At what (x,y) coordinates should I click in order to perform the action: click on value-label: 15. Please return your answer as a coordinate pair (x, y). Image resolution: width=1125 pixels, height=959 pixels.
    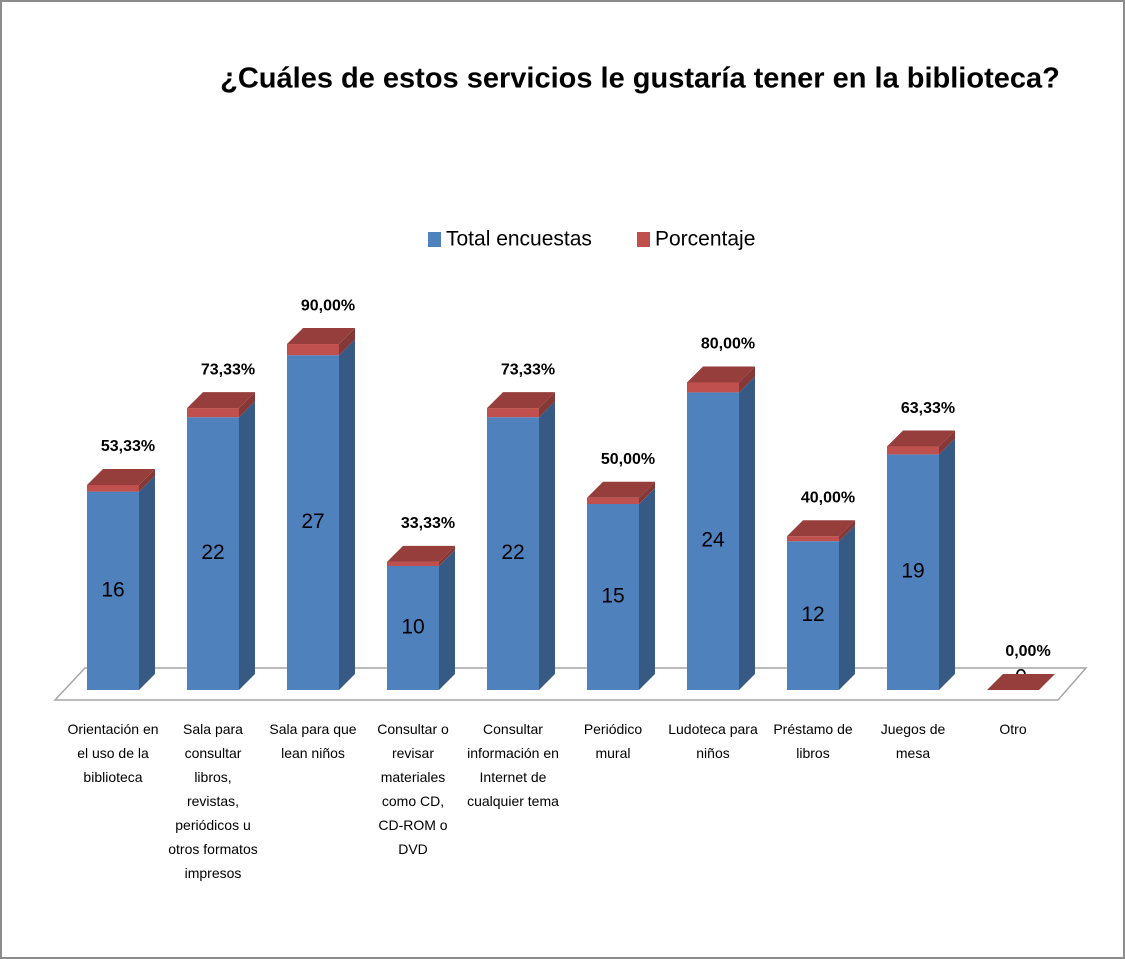
    Looking at the image, I should click on (612, 596).